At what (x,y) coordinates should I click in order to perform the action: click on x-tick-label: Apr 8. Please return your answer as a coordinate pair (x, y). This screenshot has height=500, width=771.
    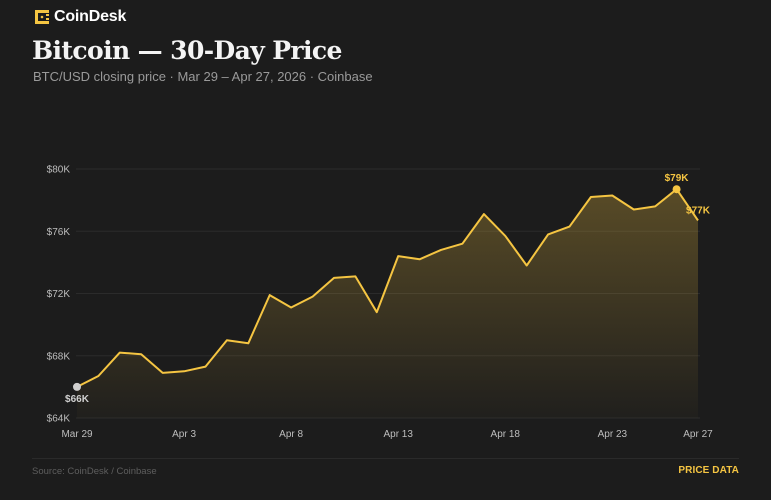
    Looking at the image, I should click on (291, 434).